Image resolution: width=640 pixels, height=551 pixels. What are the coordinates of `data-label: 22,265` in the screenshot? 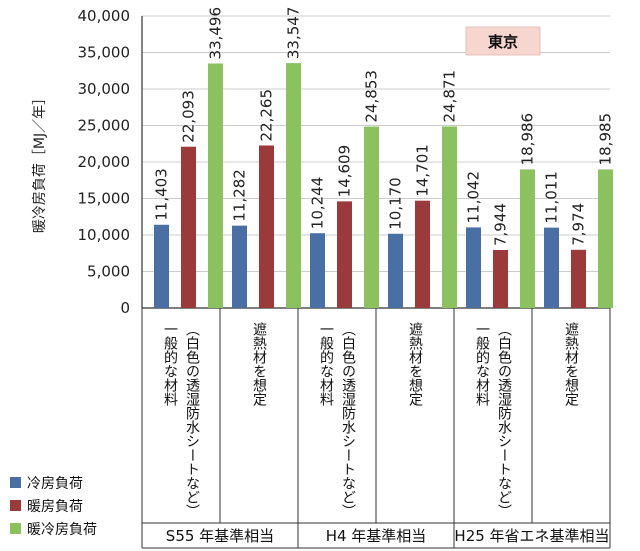 It's located at (267, 115).